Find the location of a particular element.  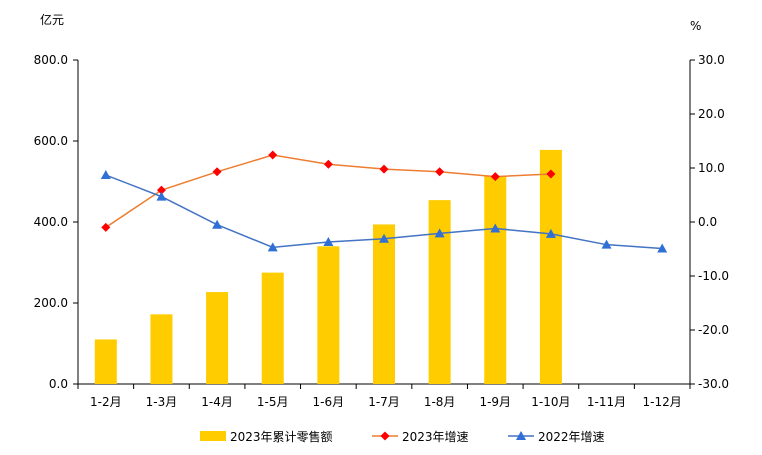

x-tick-label: 1-9月 is located at coordinates (495, 402).